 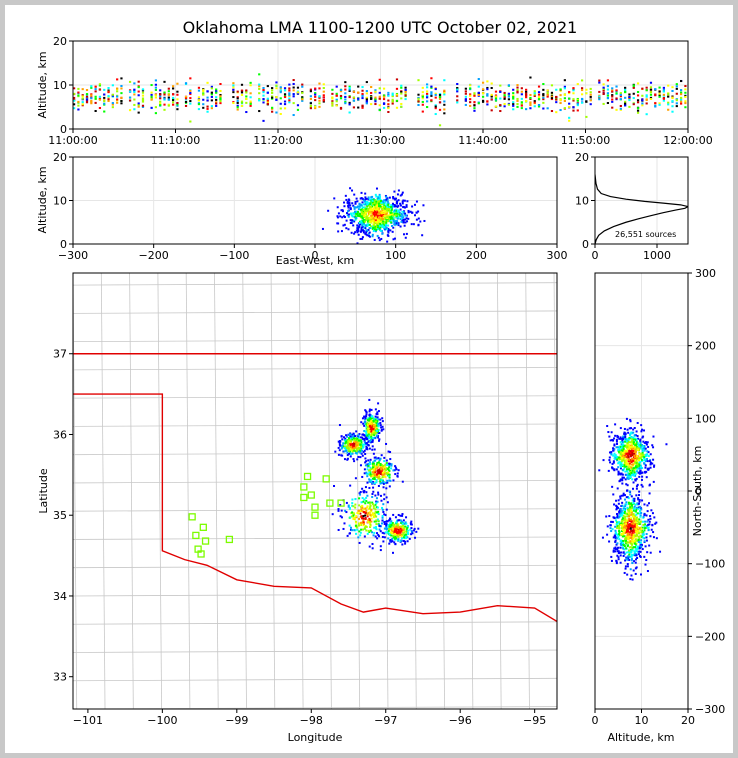 What do you see at coordinates (380, 140) in the screenshot?
I see `x-tick-label: 11:30:00` at bounding box center [380, 140].